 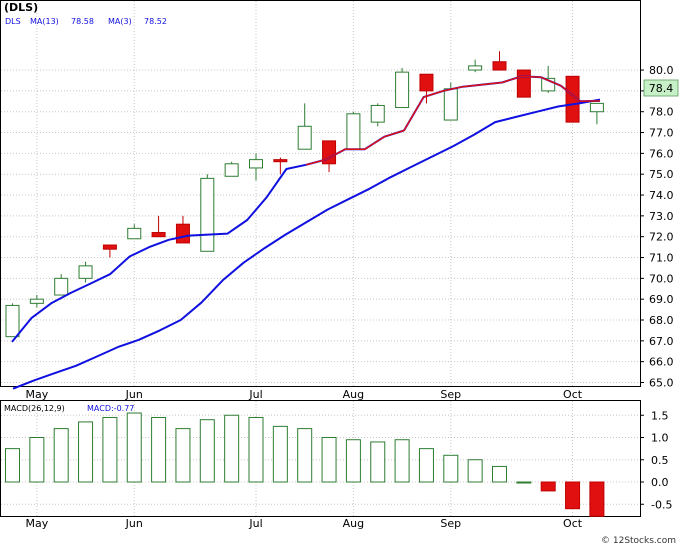 I want to click on last-price-badge: 78.4, so click(x=661, y=88).